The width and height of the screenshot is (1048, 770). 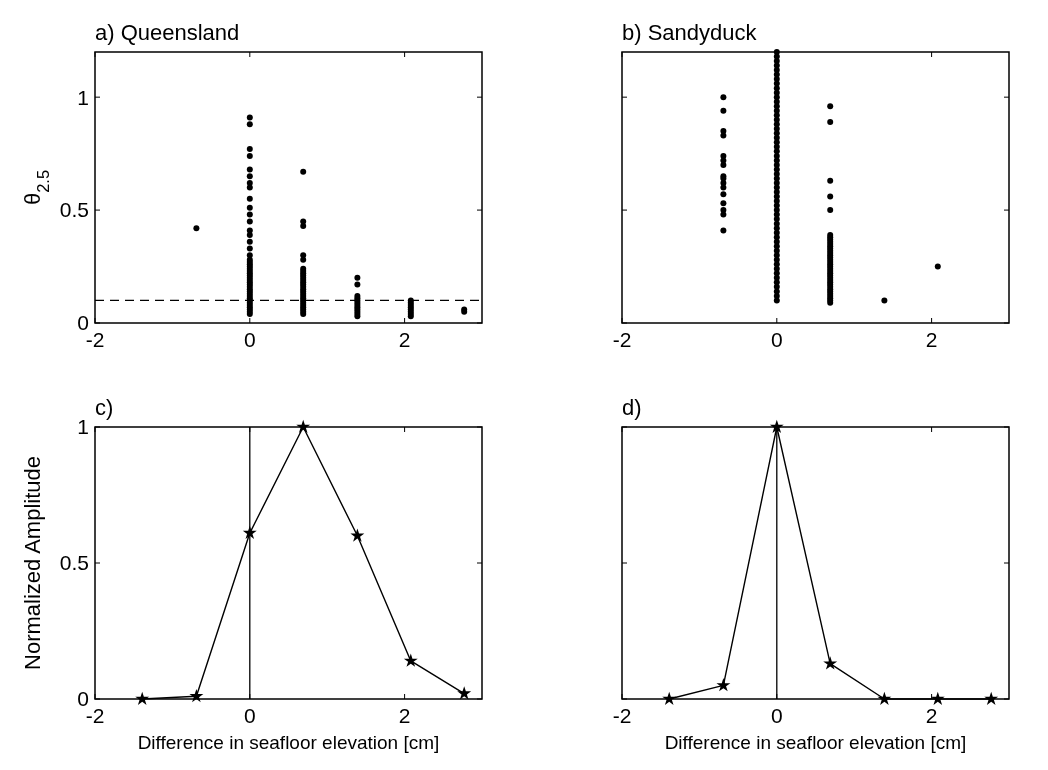 What do you see at coordinates (167, 32) in the screenshot?
I see `chart-title: a) Queensland` at bounding box center [167, 32].